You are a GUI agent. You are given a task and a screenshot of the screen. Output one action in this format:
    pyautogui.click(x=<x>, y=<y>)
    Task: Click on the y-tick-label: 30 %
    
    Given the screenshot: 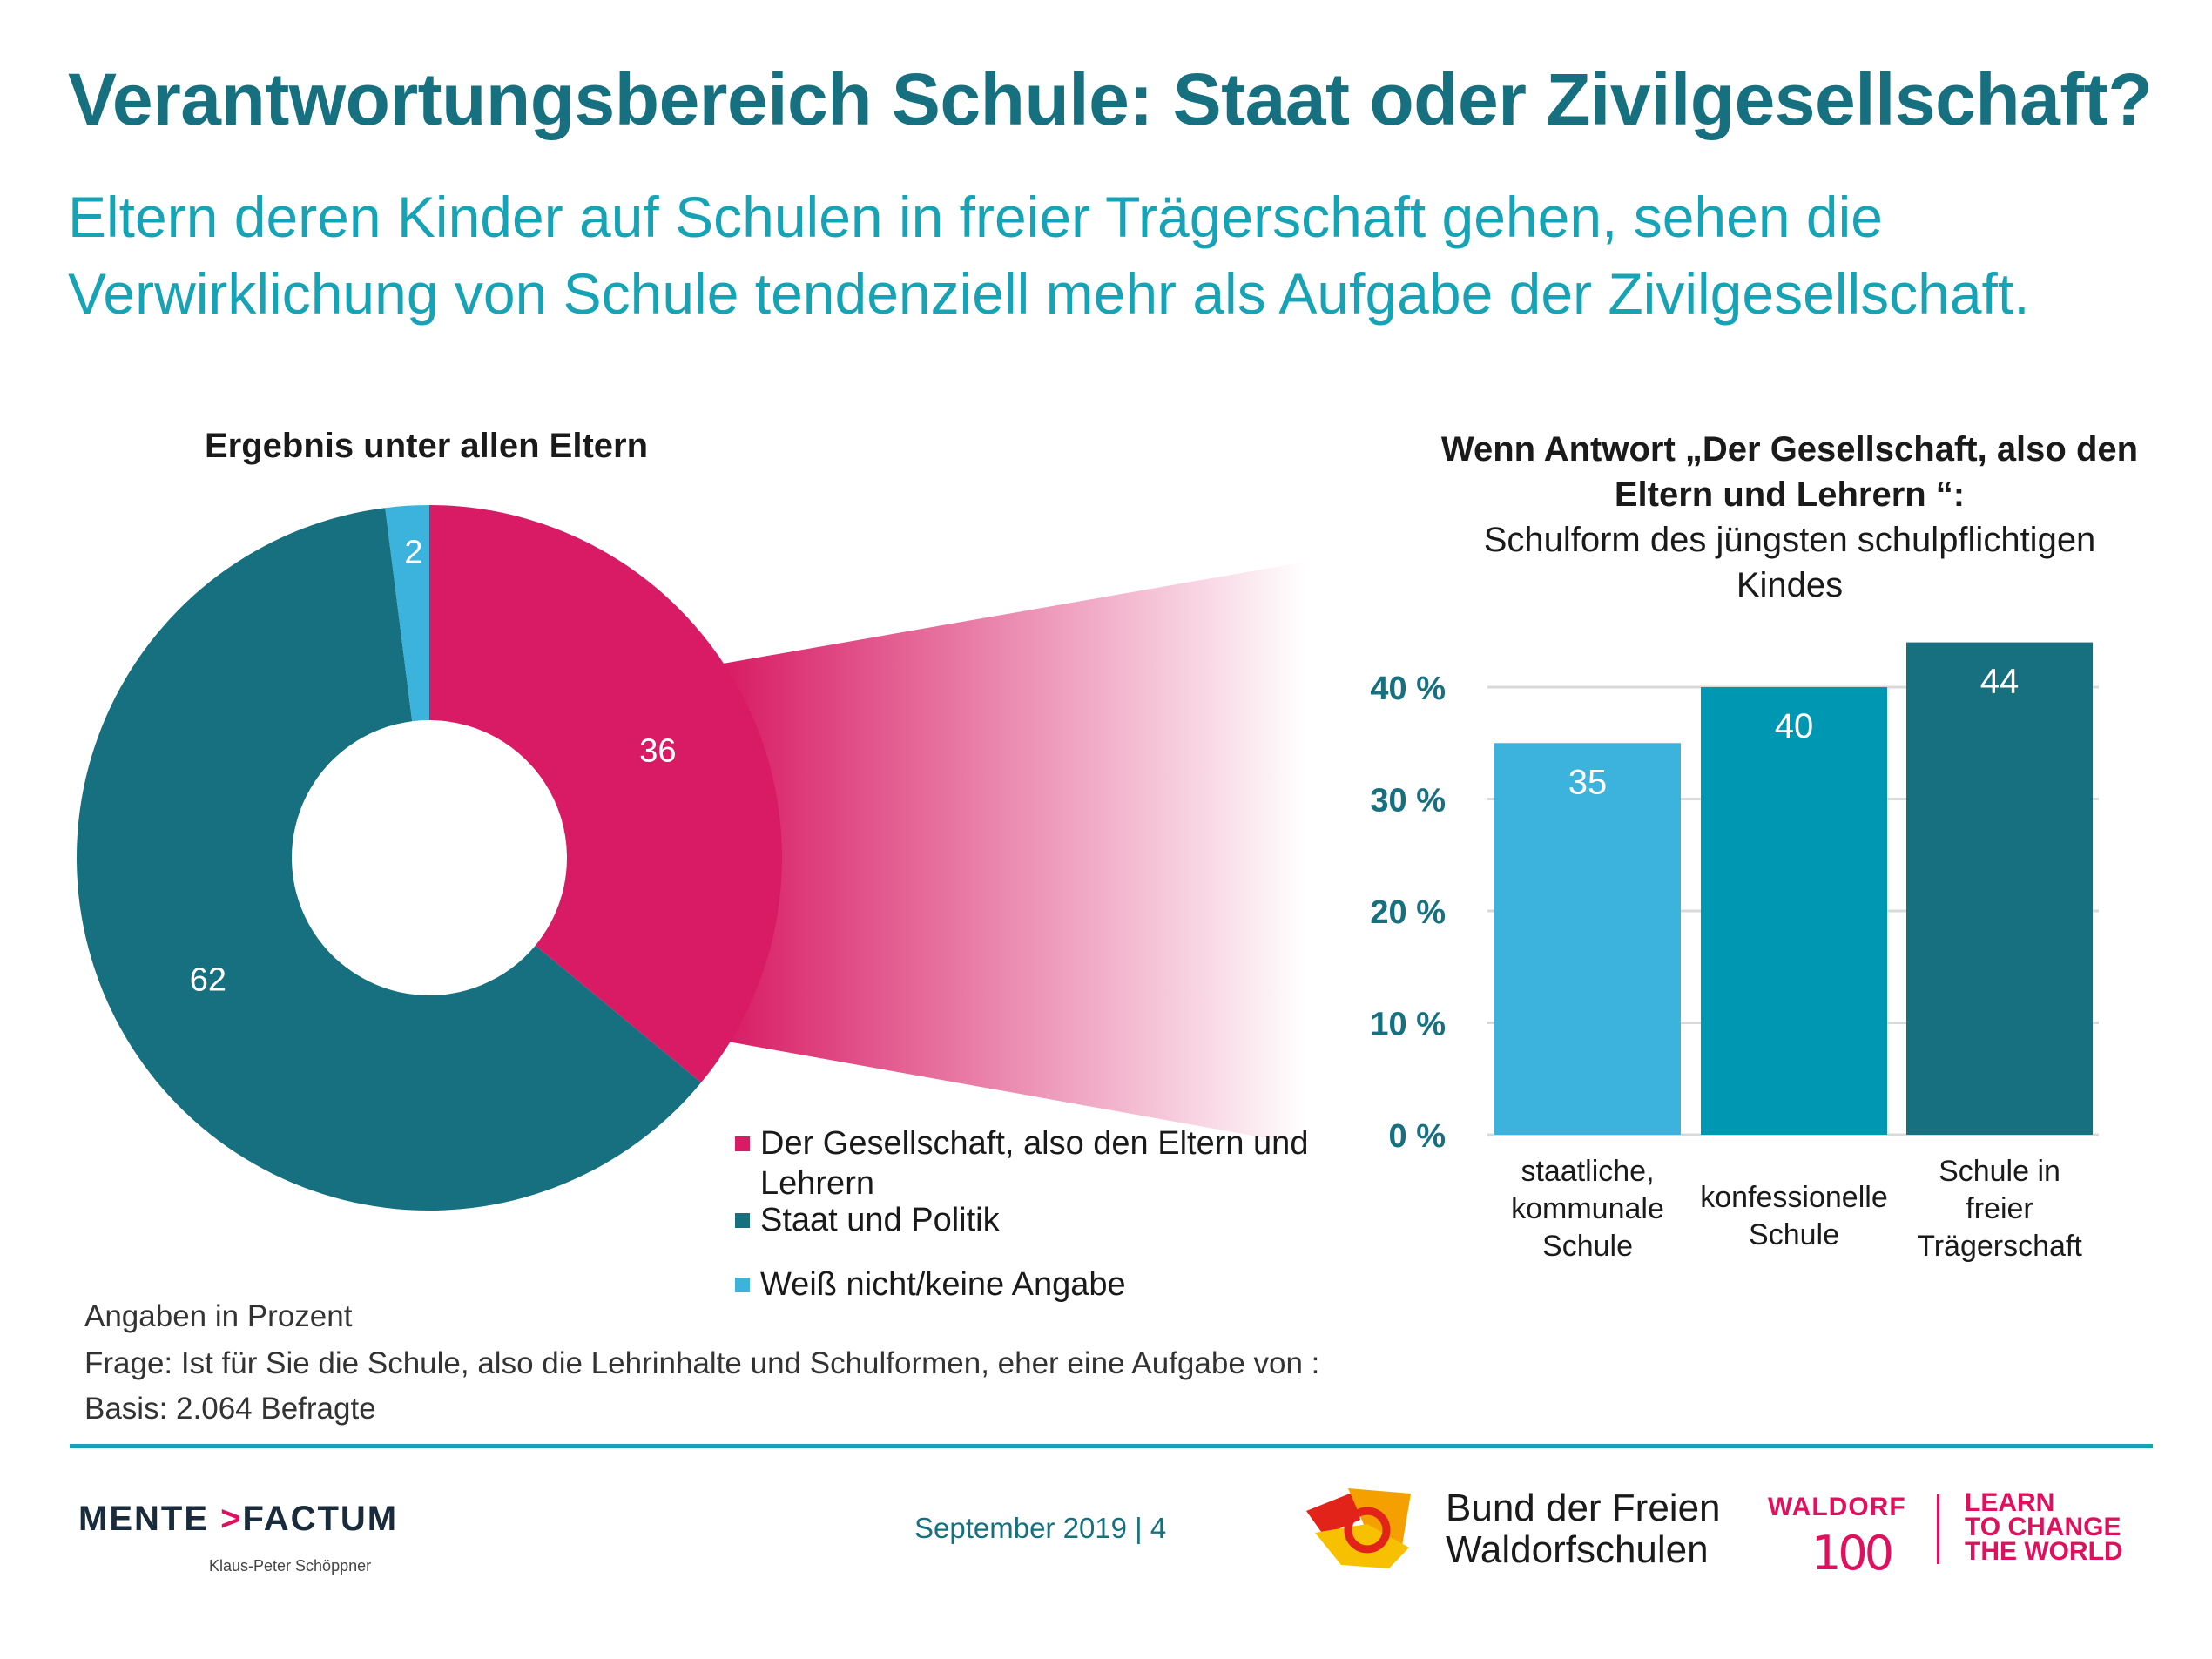 What is the action you would take?
    pyautogui.click(x=1408, y=801)
    